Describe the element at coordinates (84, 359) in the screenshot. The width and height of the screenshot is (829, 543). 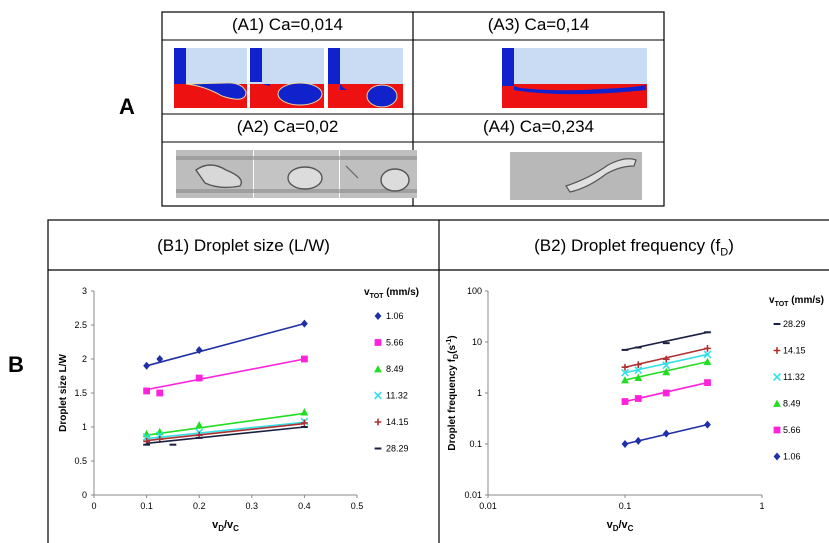
I see `y-tick-label: 2` at that location.